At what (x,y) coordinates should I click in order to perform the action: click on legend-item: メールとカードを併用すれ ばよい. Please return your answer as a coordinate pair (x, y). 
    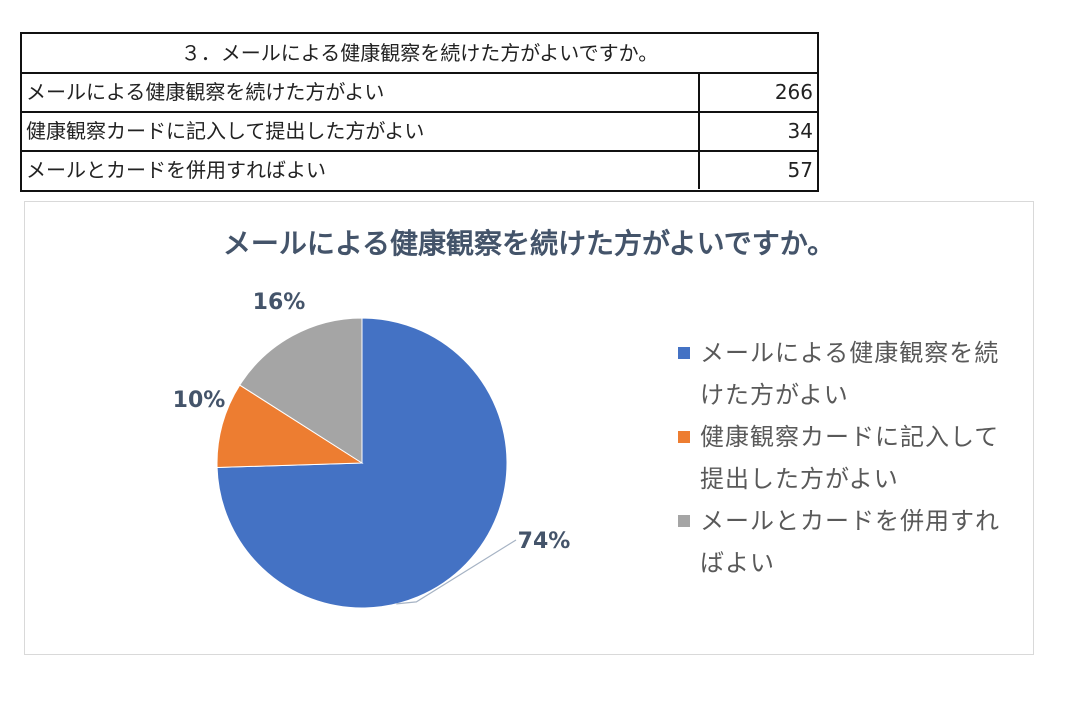
    Looking at the image, I should click on (848, 542).